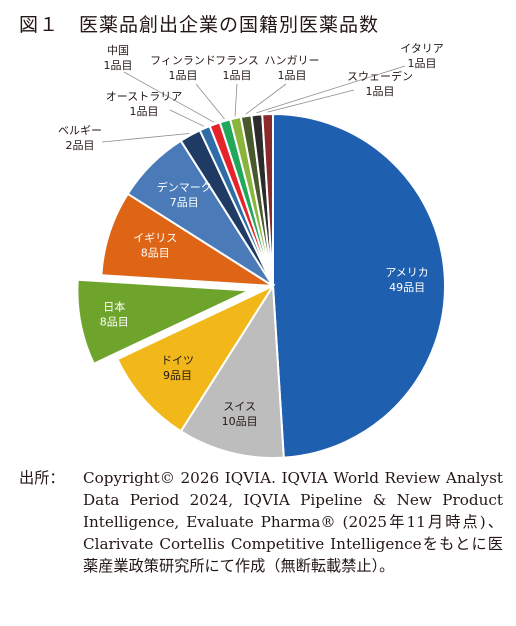 Image resolution: width=516 pixels, height=626 pixels. What do you see at coordinates (184, 187) in the screenshot?
I see `slice-name-5: デンマーク` at bounding box center [184, 187].